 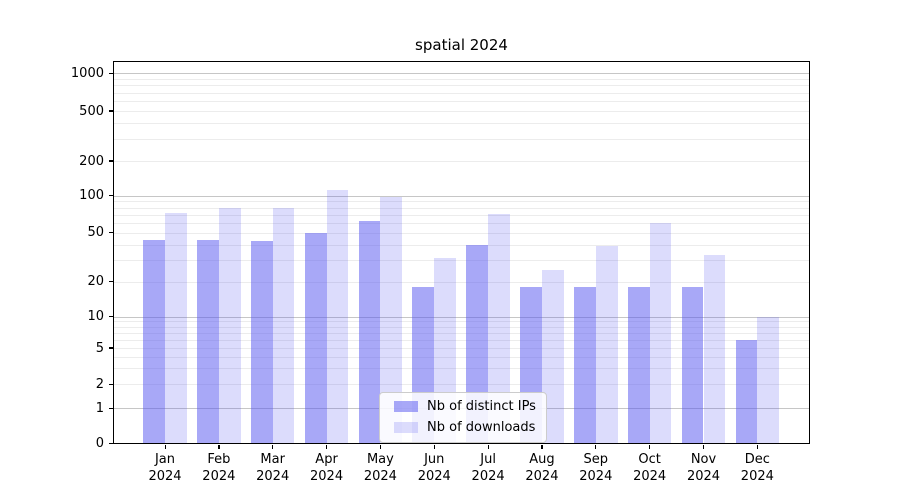 I want to click on x-tick-label: Nov 2024, so click(x=703, y=468).